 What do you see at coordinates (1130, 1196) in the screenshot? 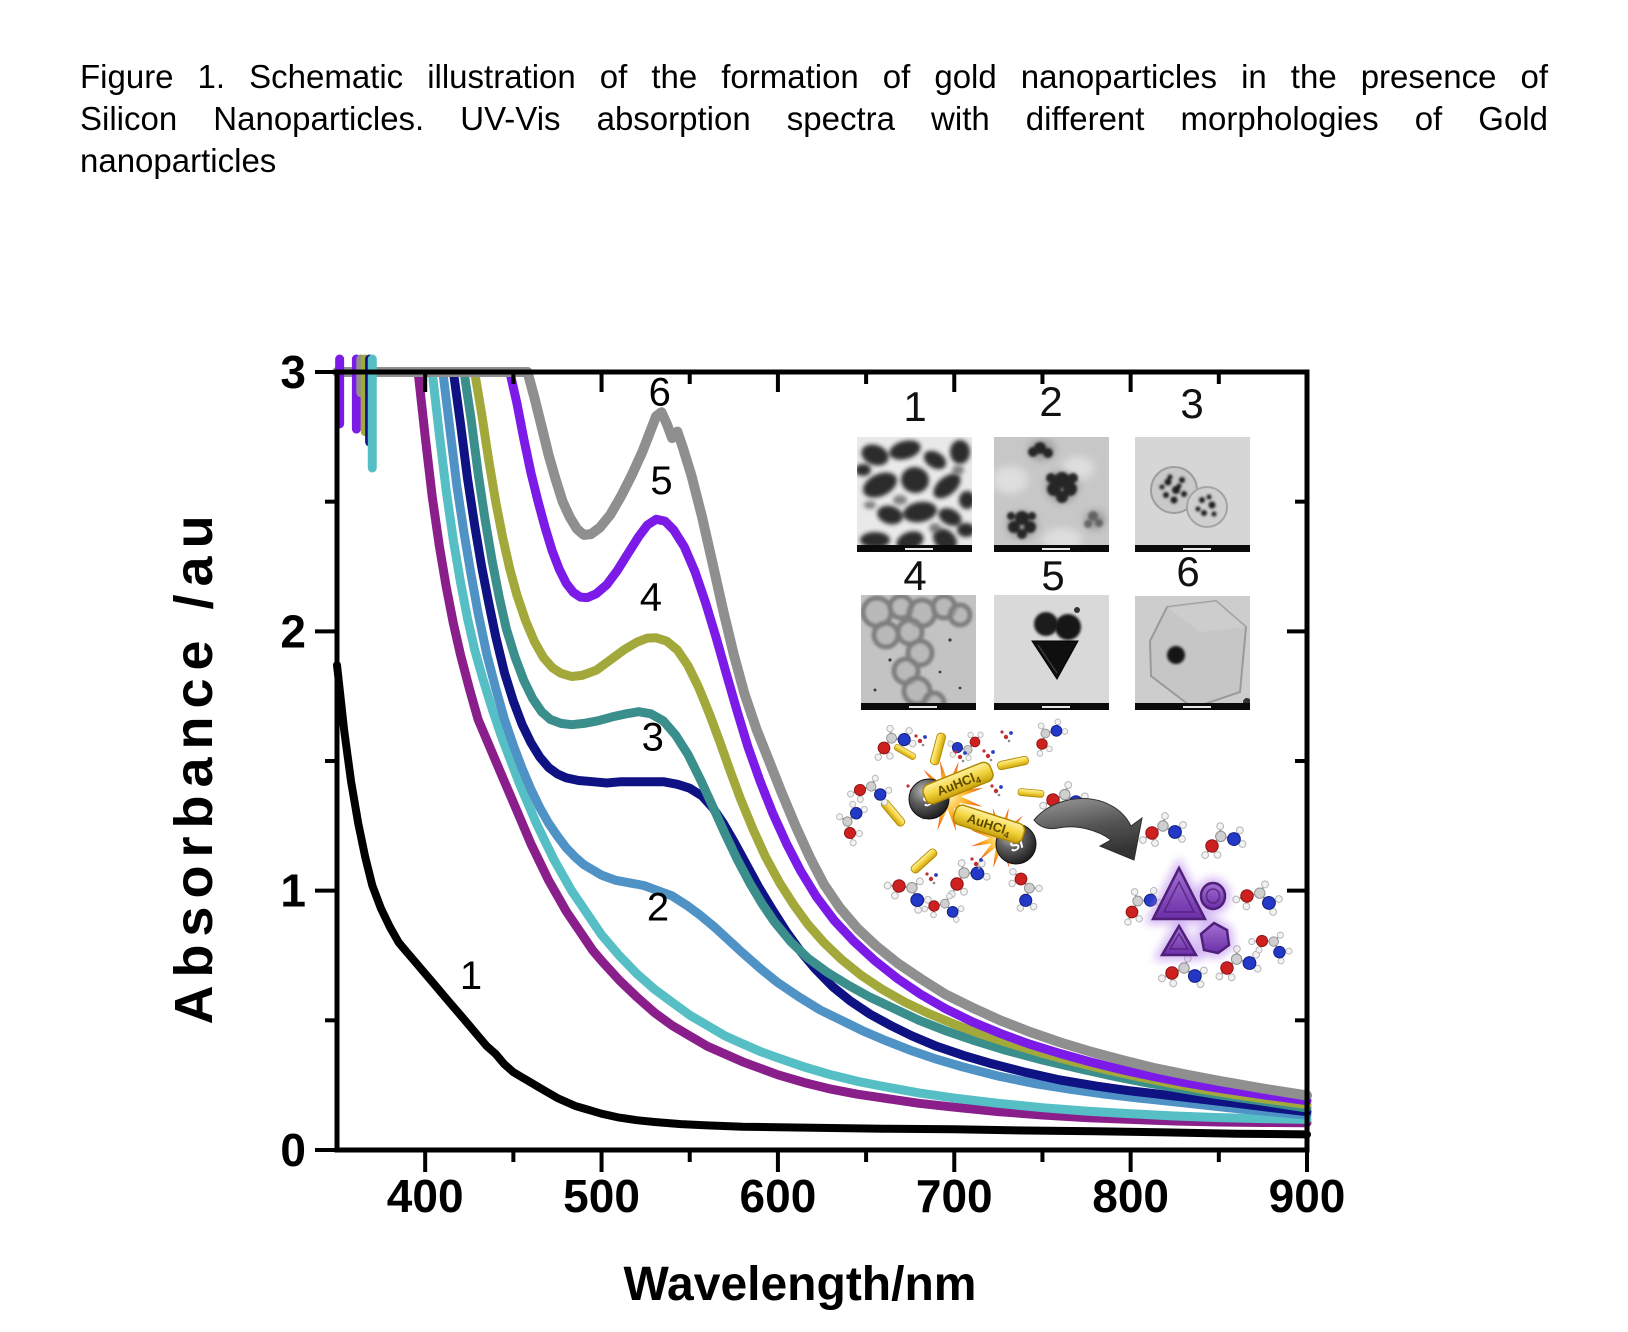
I see `x-tick-label: 800` at bounding box center [1130, 1196].